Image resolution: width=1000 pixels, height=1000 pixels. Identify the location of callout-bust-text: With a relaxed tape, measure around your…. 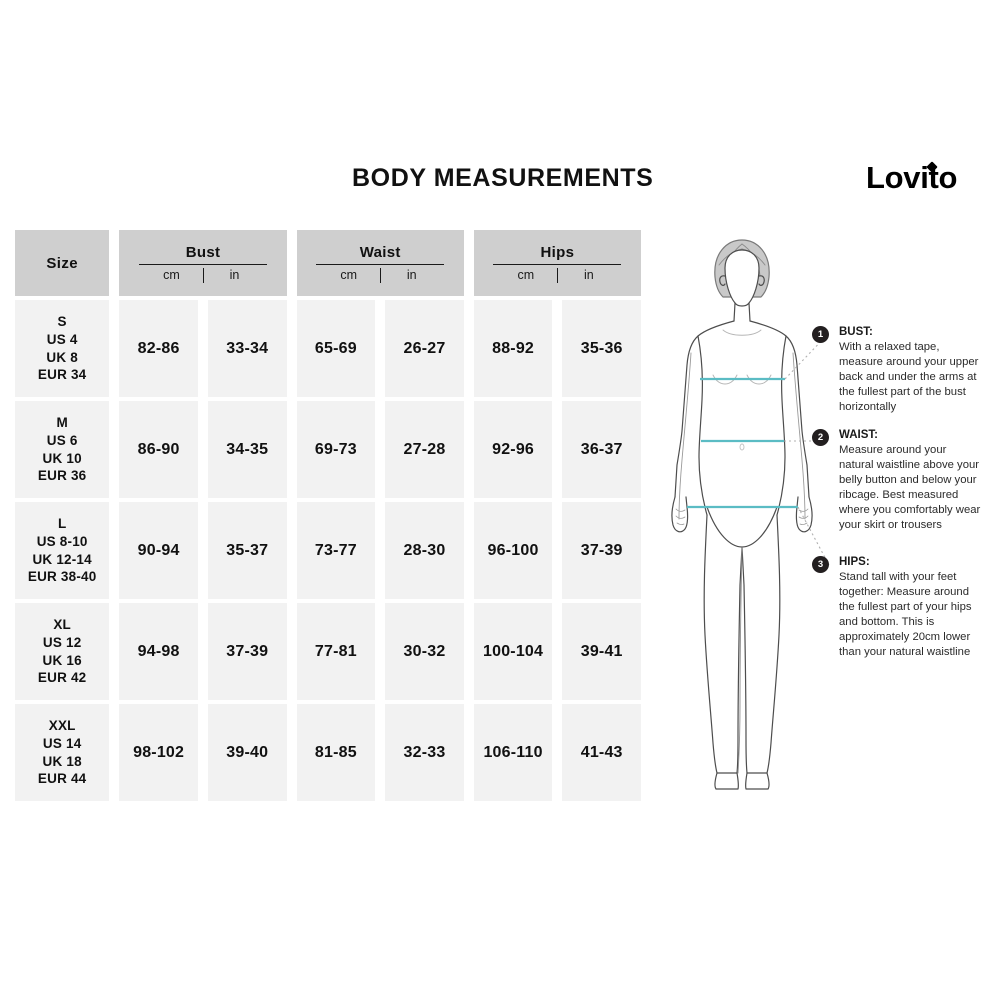
(909, 377).